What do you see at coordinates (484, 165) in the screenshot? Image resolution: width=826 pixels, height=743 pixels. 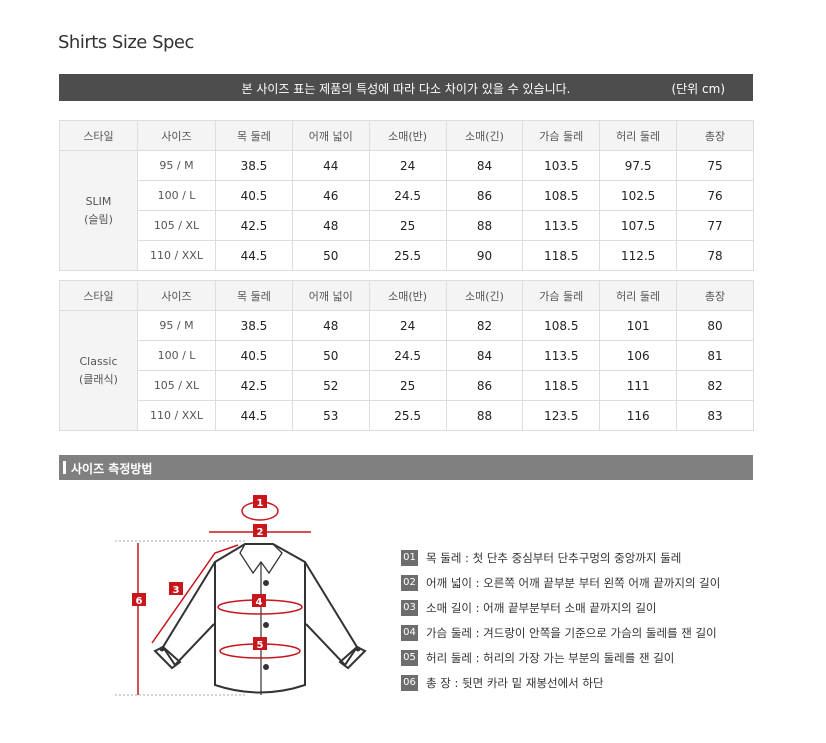 I see `value-cell: 84` at bounding box center [484, 165].